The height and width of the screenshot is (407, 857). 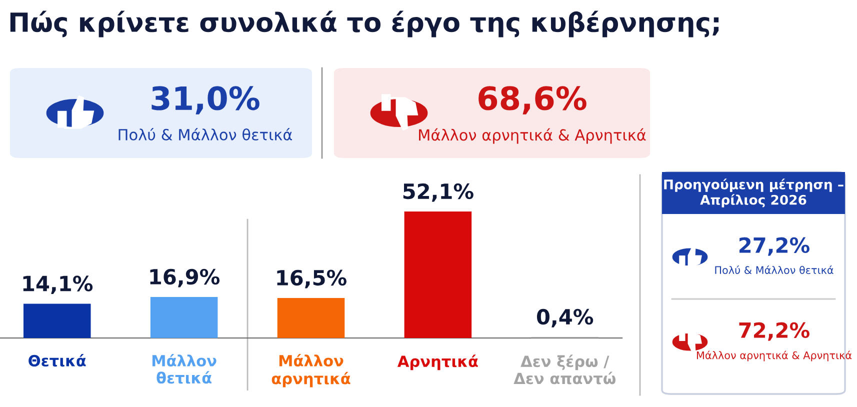 I want to click on text: 68,6%, so click(x=532, y=100).